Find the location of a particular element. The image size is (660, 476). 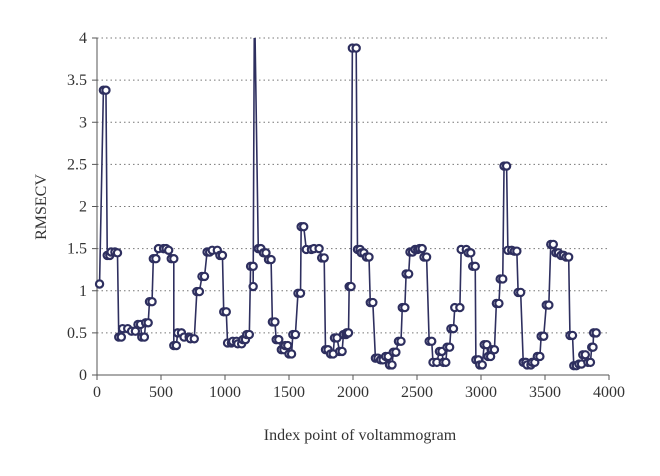

y-tick-label: 4 is located at coordinates (83, 38).